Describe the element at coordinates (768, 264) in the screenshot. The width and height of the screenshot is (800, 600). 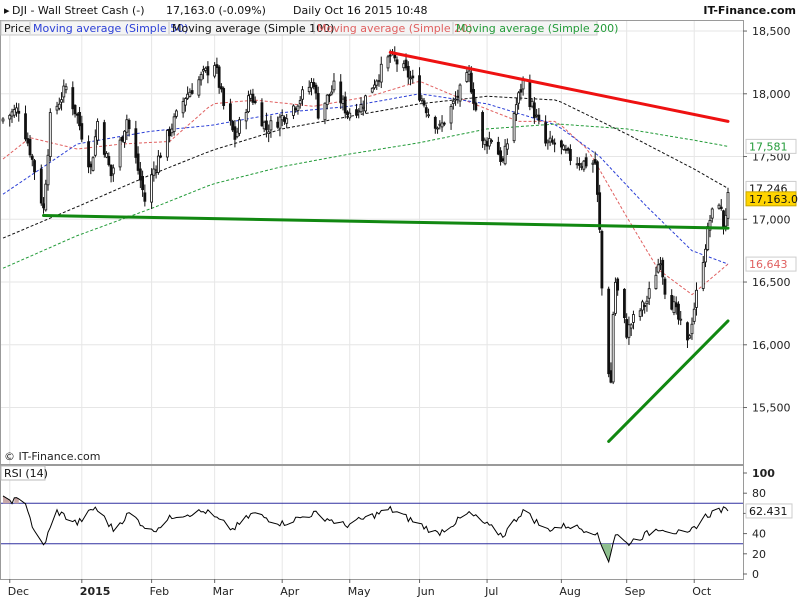
I see `value-marker-label: 16,643` at that location.